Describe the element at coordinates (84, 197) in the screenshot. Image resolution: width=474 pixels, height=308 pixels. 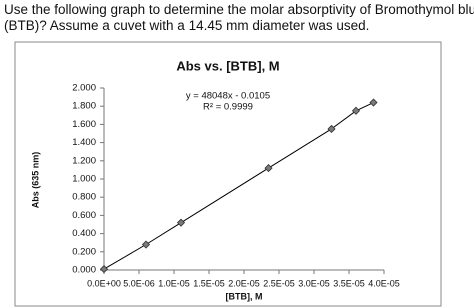
I see `y-tick-label: 0.800` at that location.